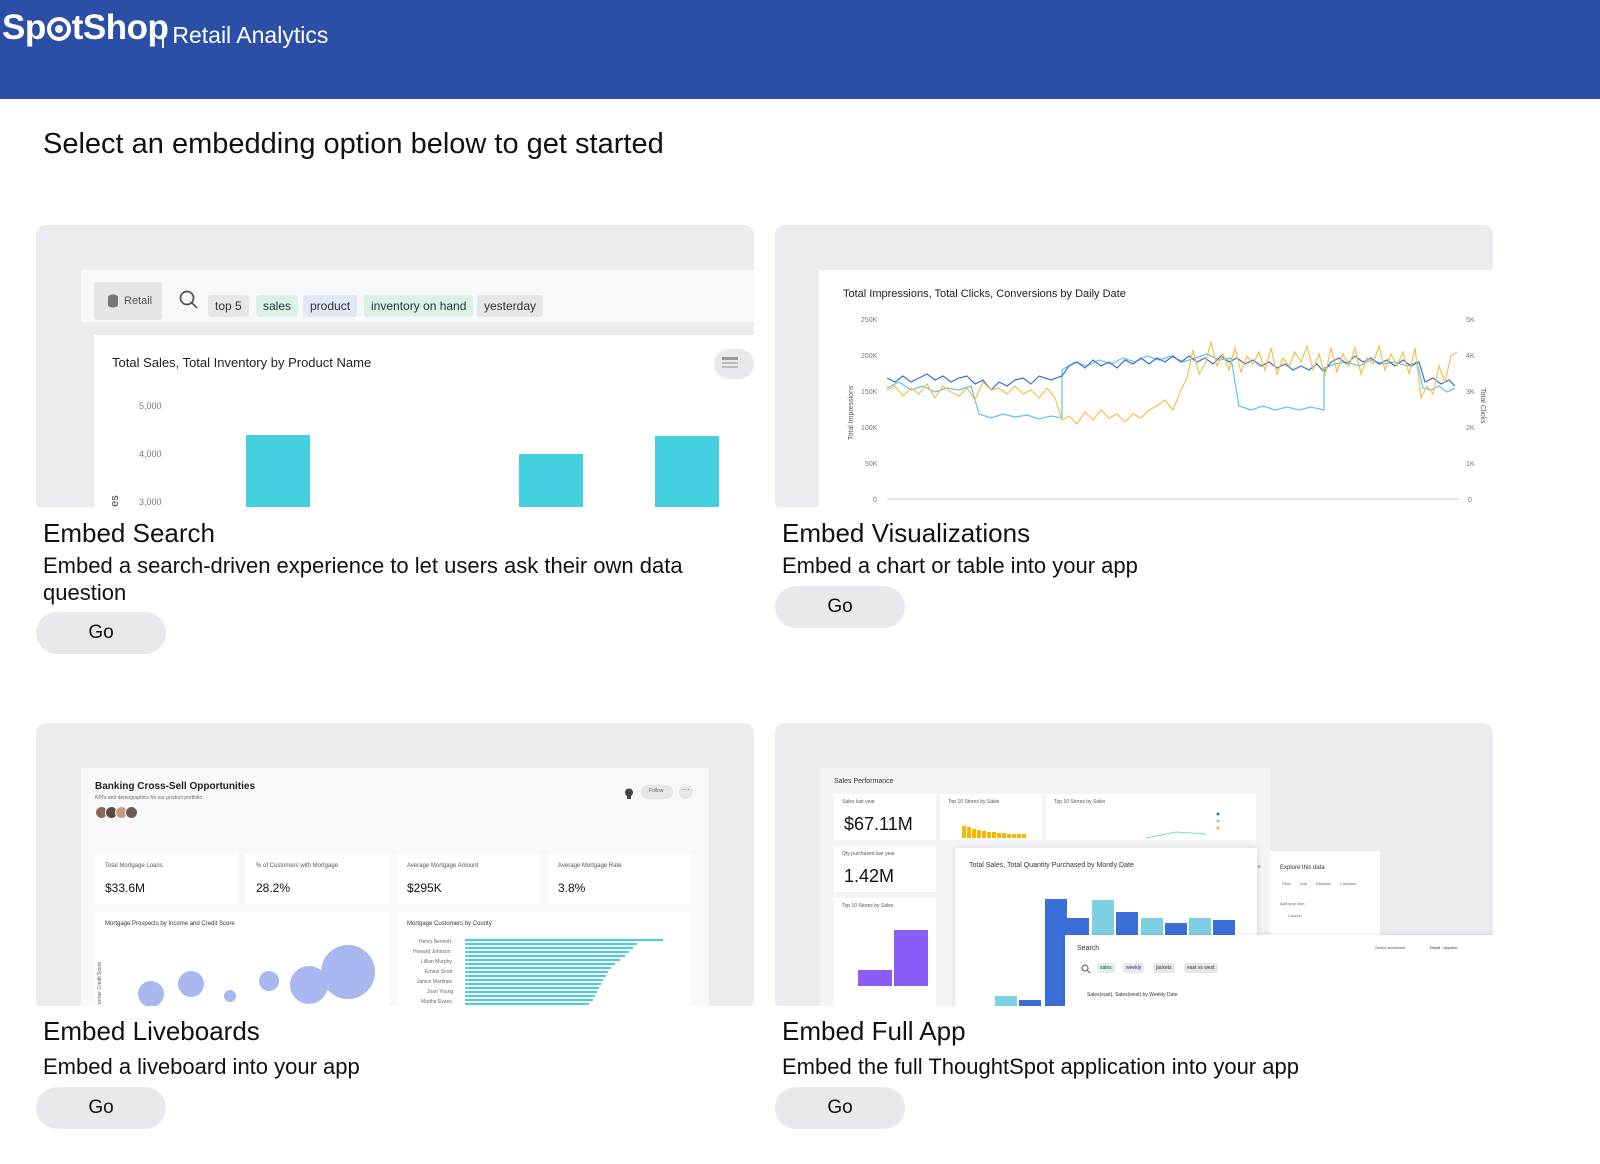  What do you see at coordinates (419, 306) in the screenshot?
I see `search-token: inventory on hand` at bounding box center [419, 306].